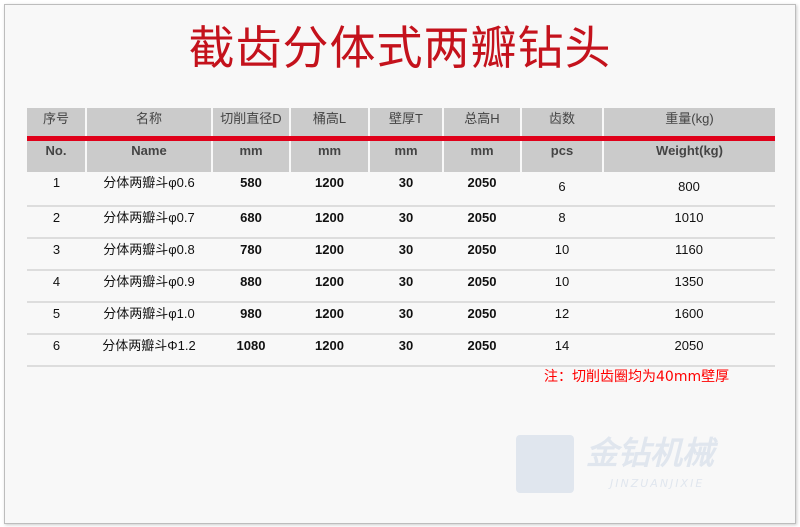  Describe the element at coordinates (56, 318) in the screenshot. I see `table-cell: 5` at that location.